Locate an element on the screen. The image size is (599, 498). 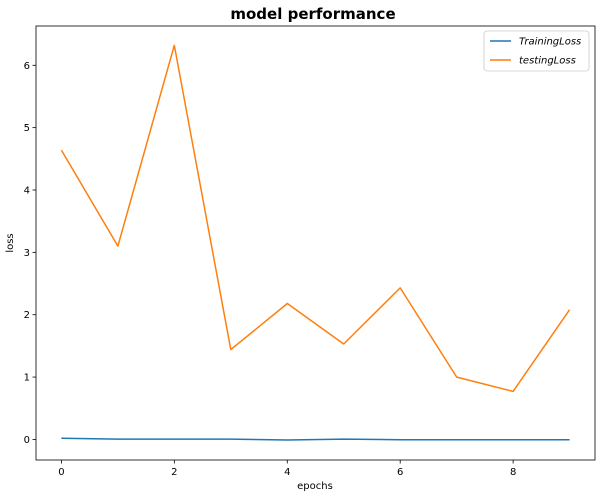
x-tick-label: 0 is located at coordinates (61, 472).